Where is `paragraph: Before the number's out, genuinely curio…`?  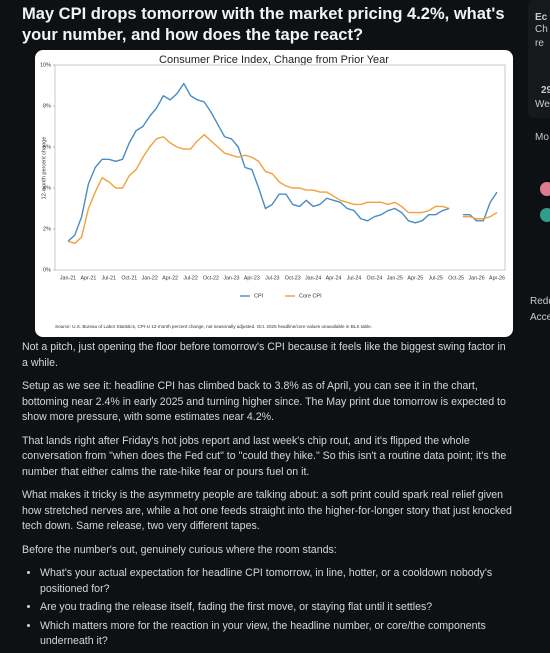 paragraph: Before the number's out, genuinely curio… is located at coordinates (179, 549).